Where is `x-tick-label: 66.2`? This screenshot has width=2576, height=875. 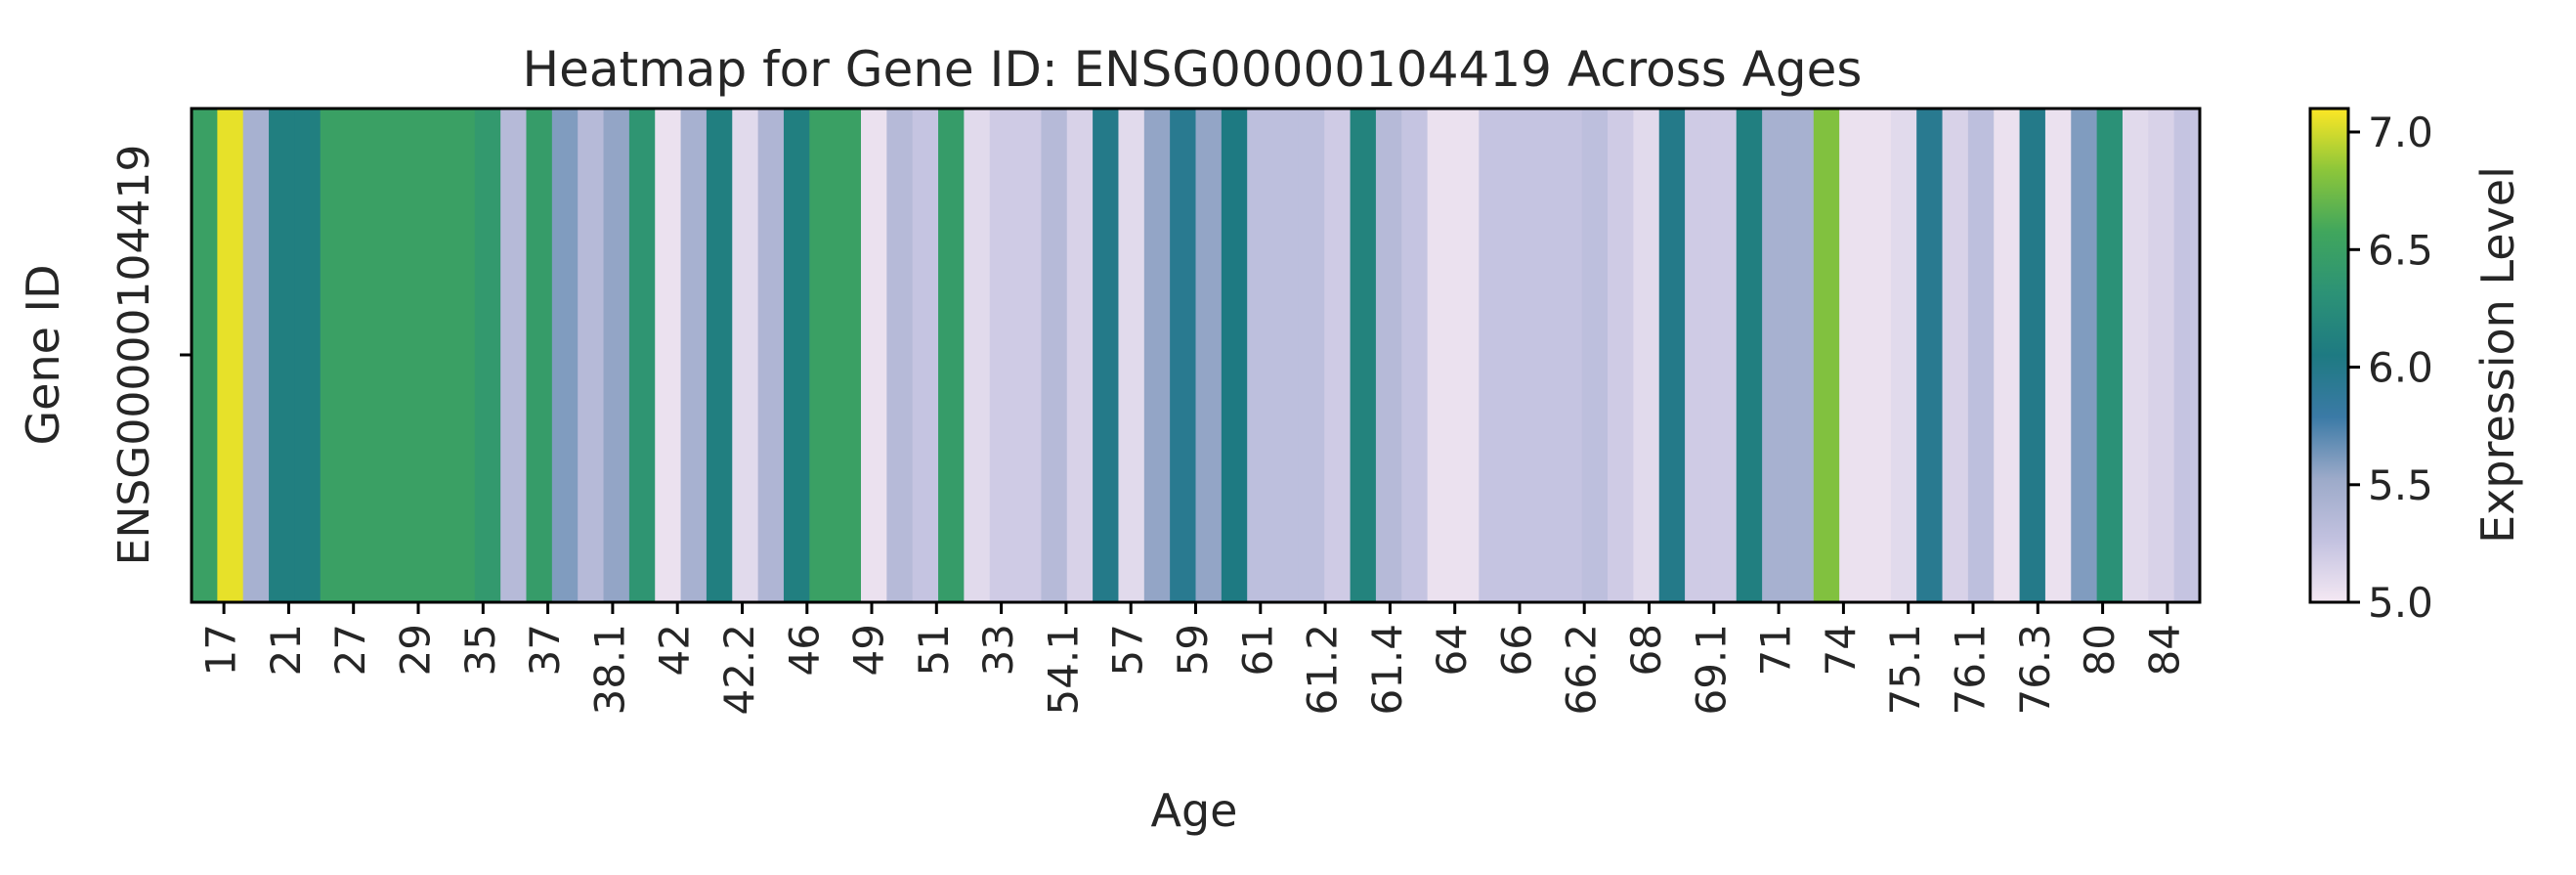 x-tick-label: 66.2 is located at coordinates (1582, 670).